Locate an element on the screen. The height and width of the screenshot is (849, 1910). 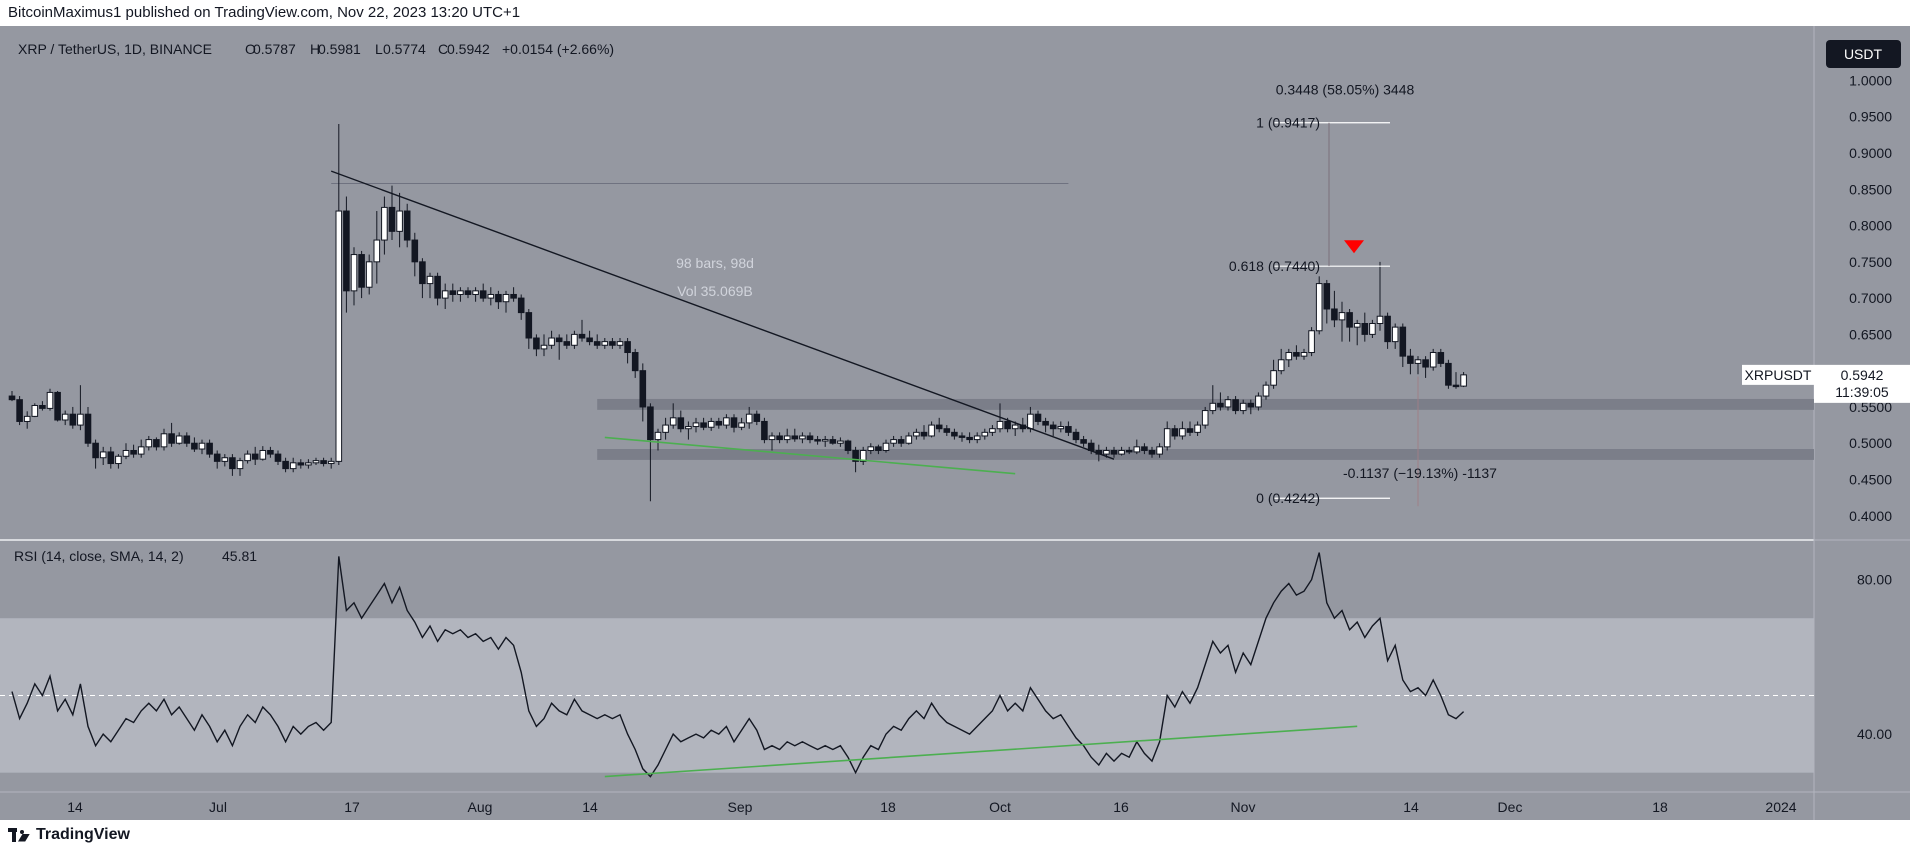
time-tick-label: Oct is located at coordinates (1000, 807).